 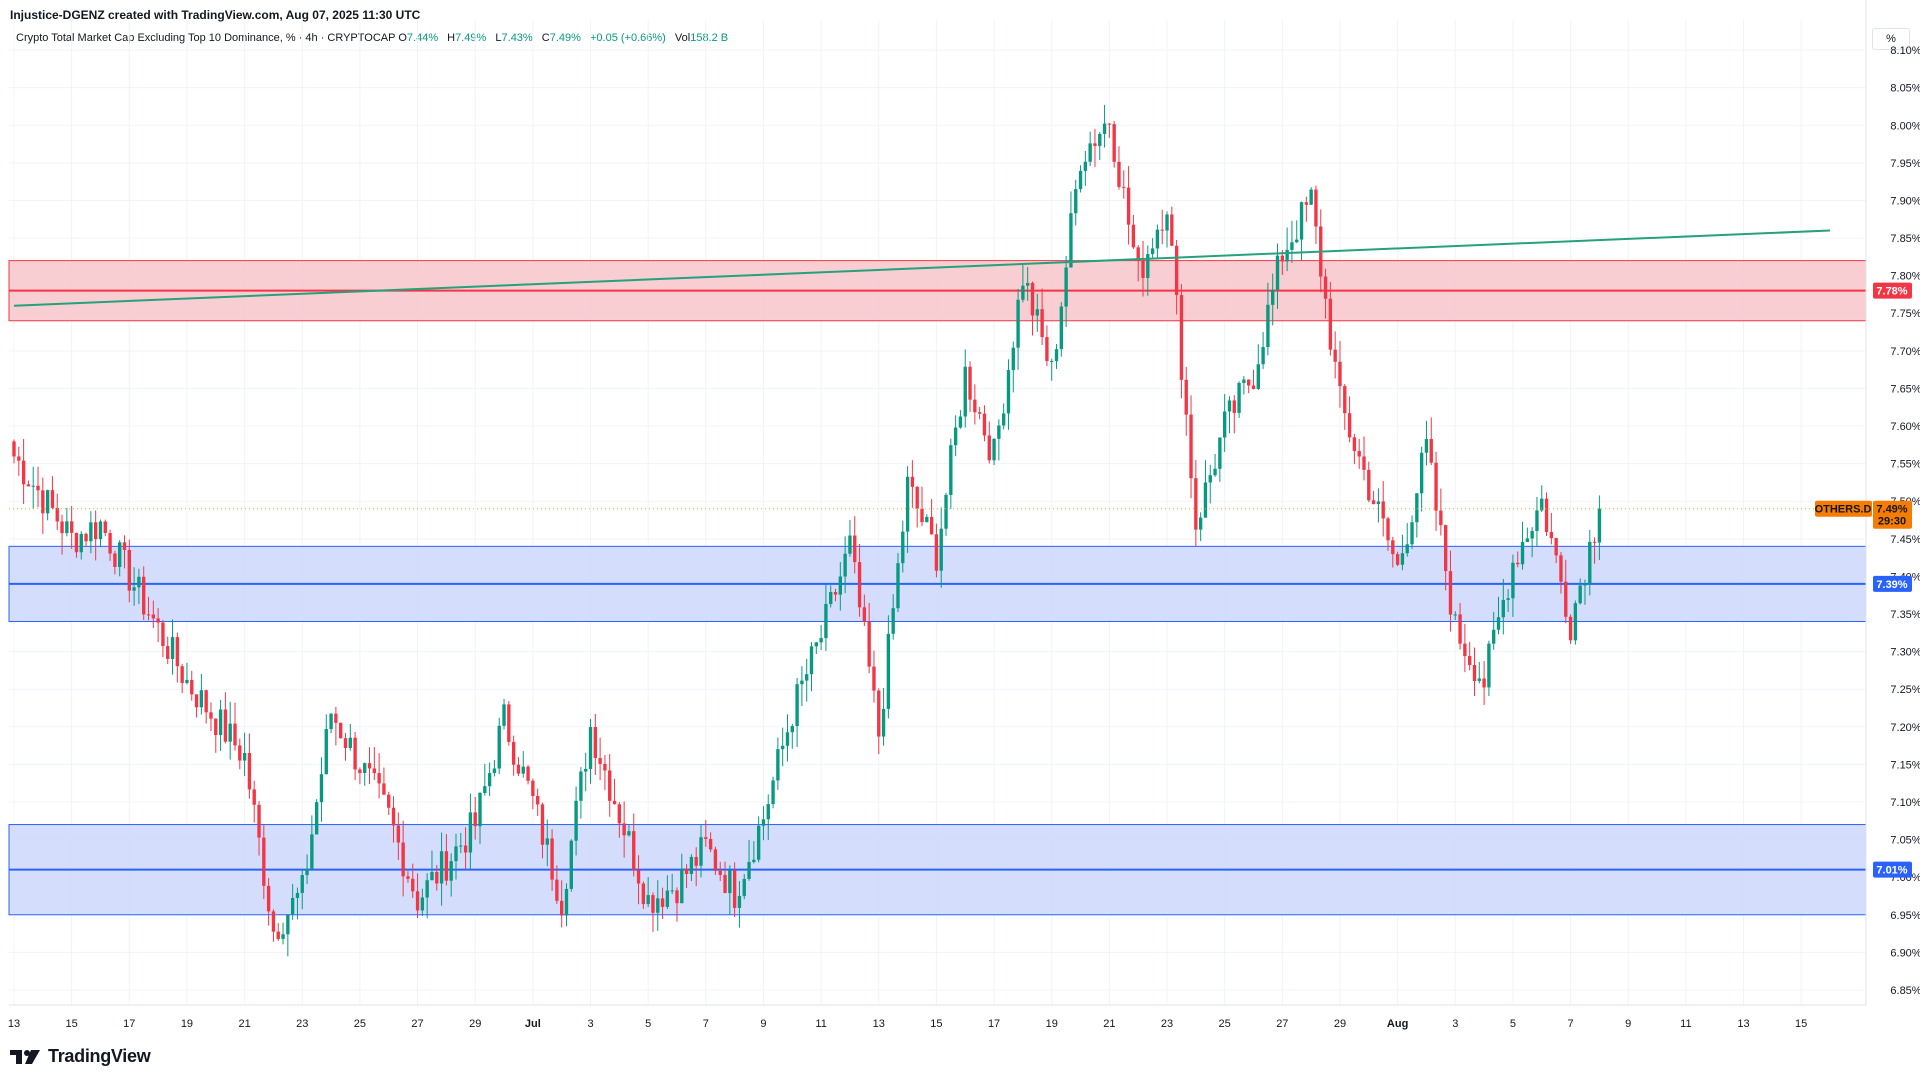 What do you see at coordinates (1905, 201) in the screenshot?
I see `y-tick-label: 7.90%` at bounding box center [1905, 201].